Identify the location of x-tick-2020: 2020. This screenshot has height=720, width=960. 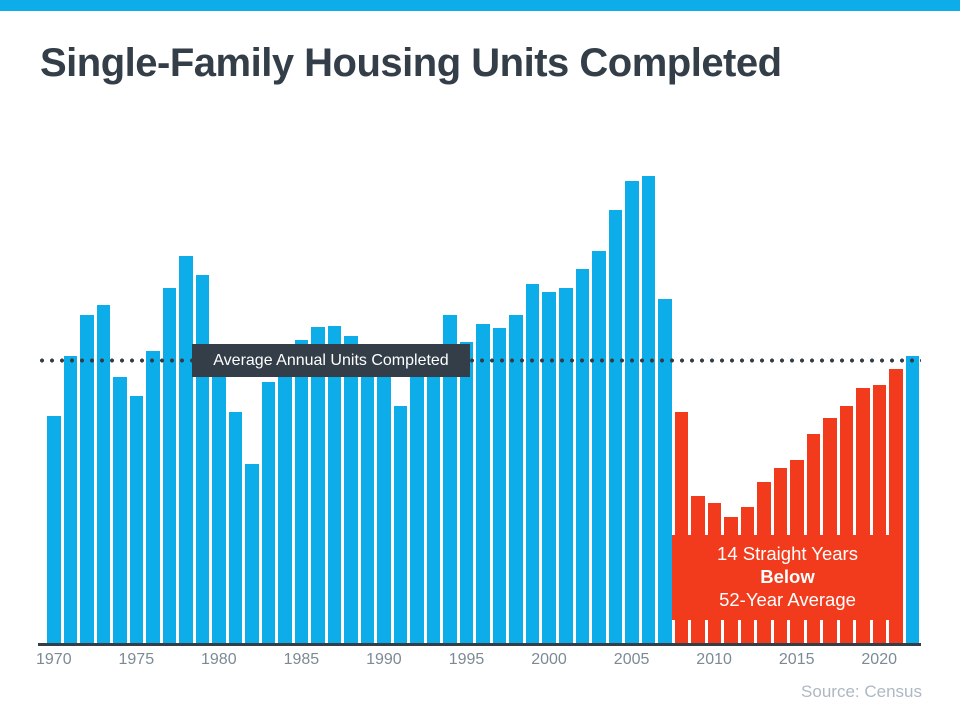
(879, 659).